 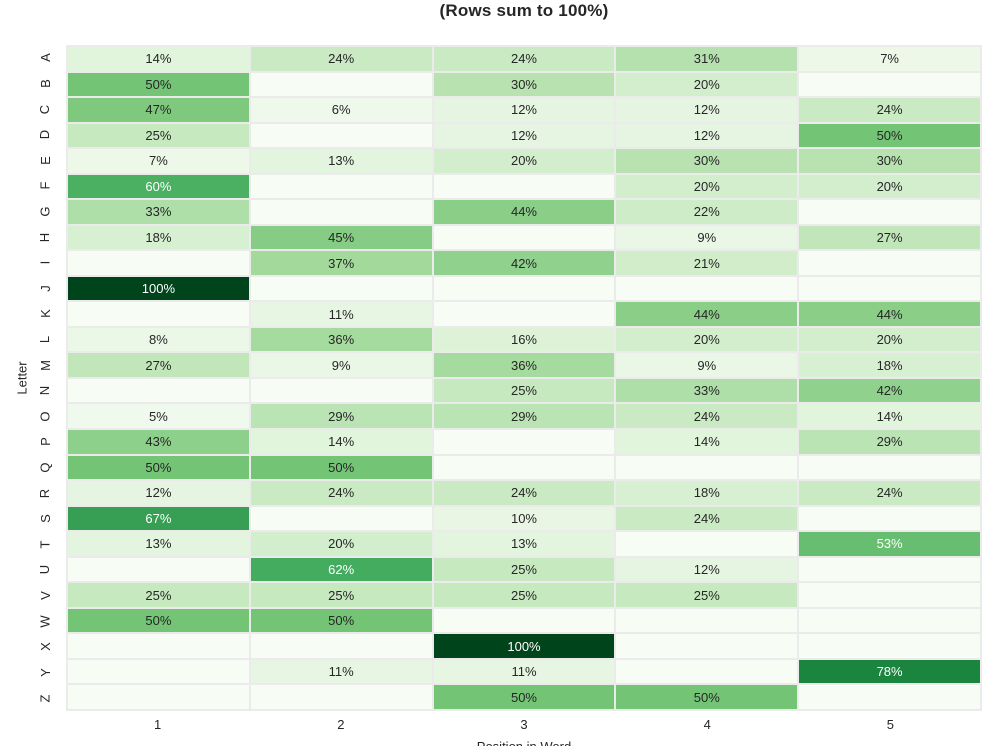 What do you see at coordinates (889, 339) in the screenshot?
I see `heatmap-cell-L-5: 20%` at bounding box center [889, 339].